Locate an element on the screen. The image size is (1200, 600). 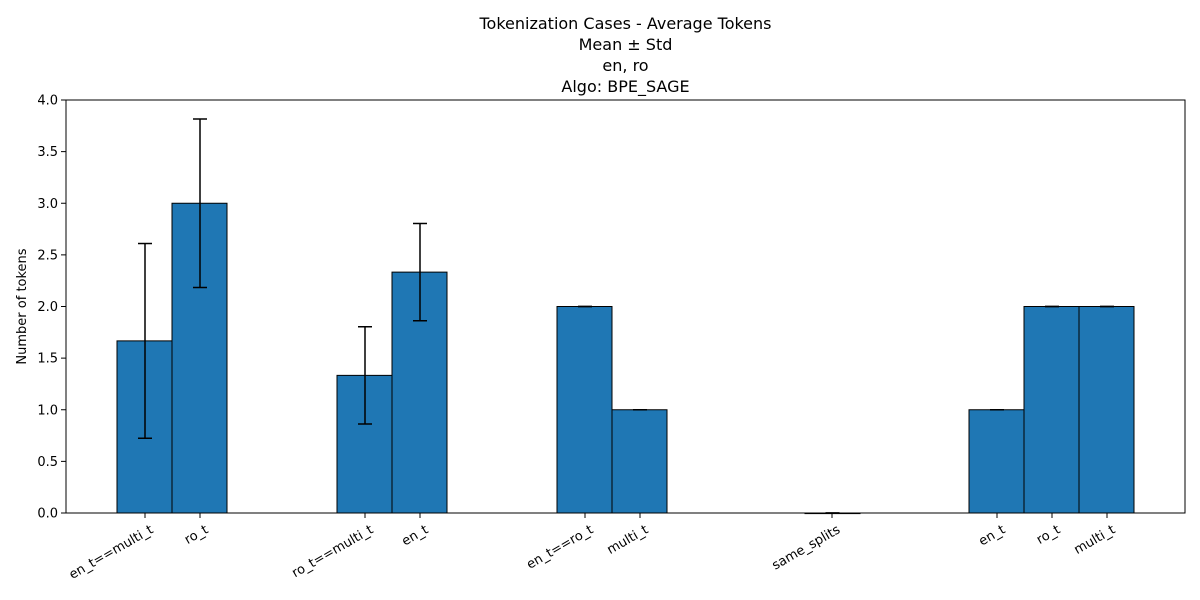
y-axis: 0.0 0.5 1.0 1.5 2.0 2.5 3.0 3.5 4.0 is located at coordinates (51, 308).